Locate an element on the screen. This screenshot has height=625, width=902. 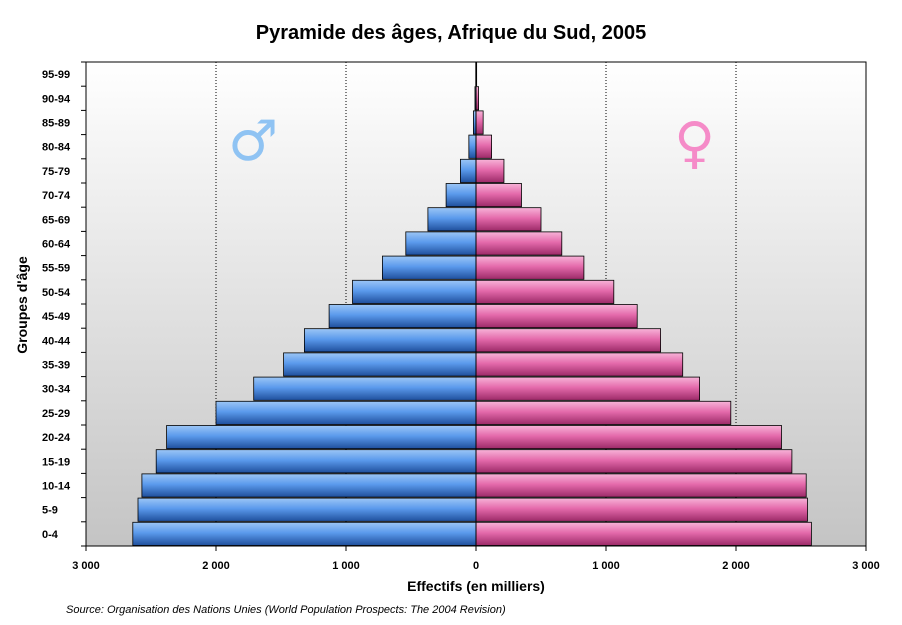
y-tick-label: 0-4 is located at coordinates (50, 535).